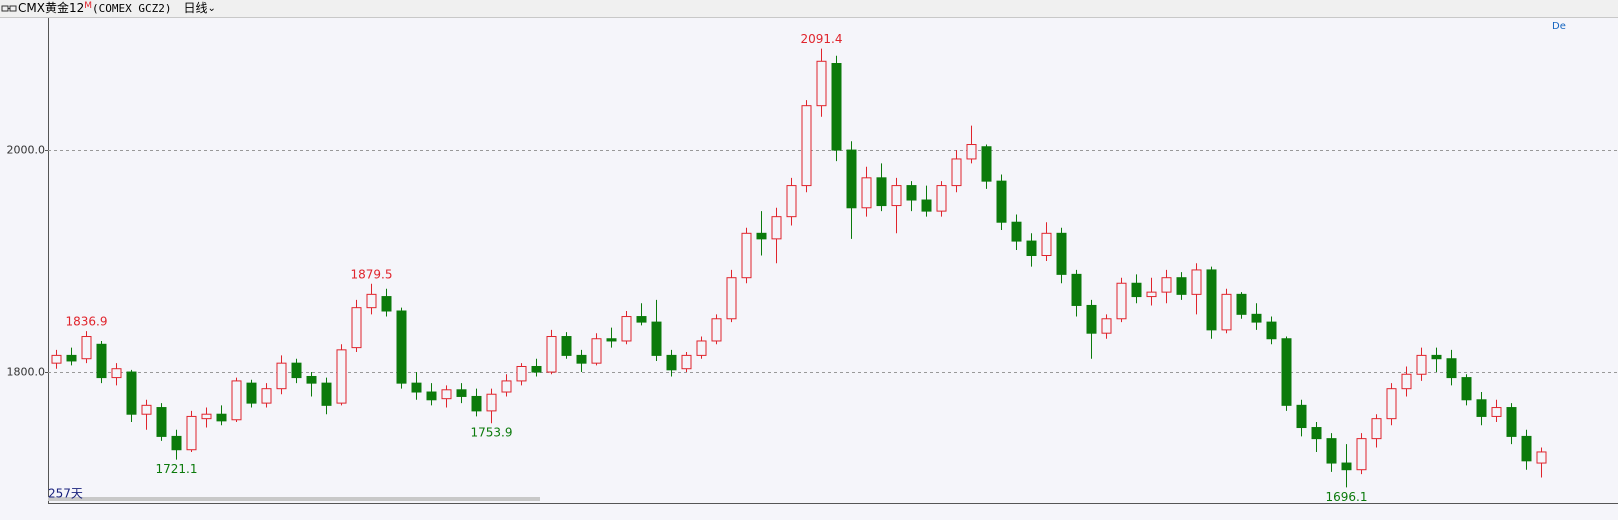 The width and height of the screenshot is (1618, 520). I want to click on scrollbar, so click(294, 499).